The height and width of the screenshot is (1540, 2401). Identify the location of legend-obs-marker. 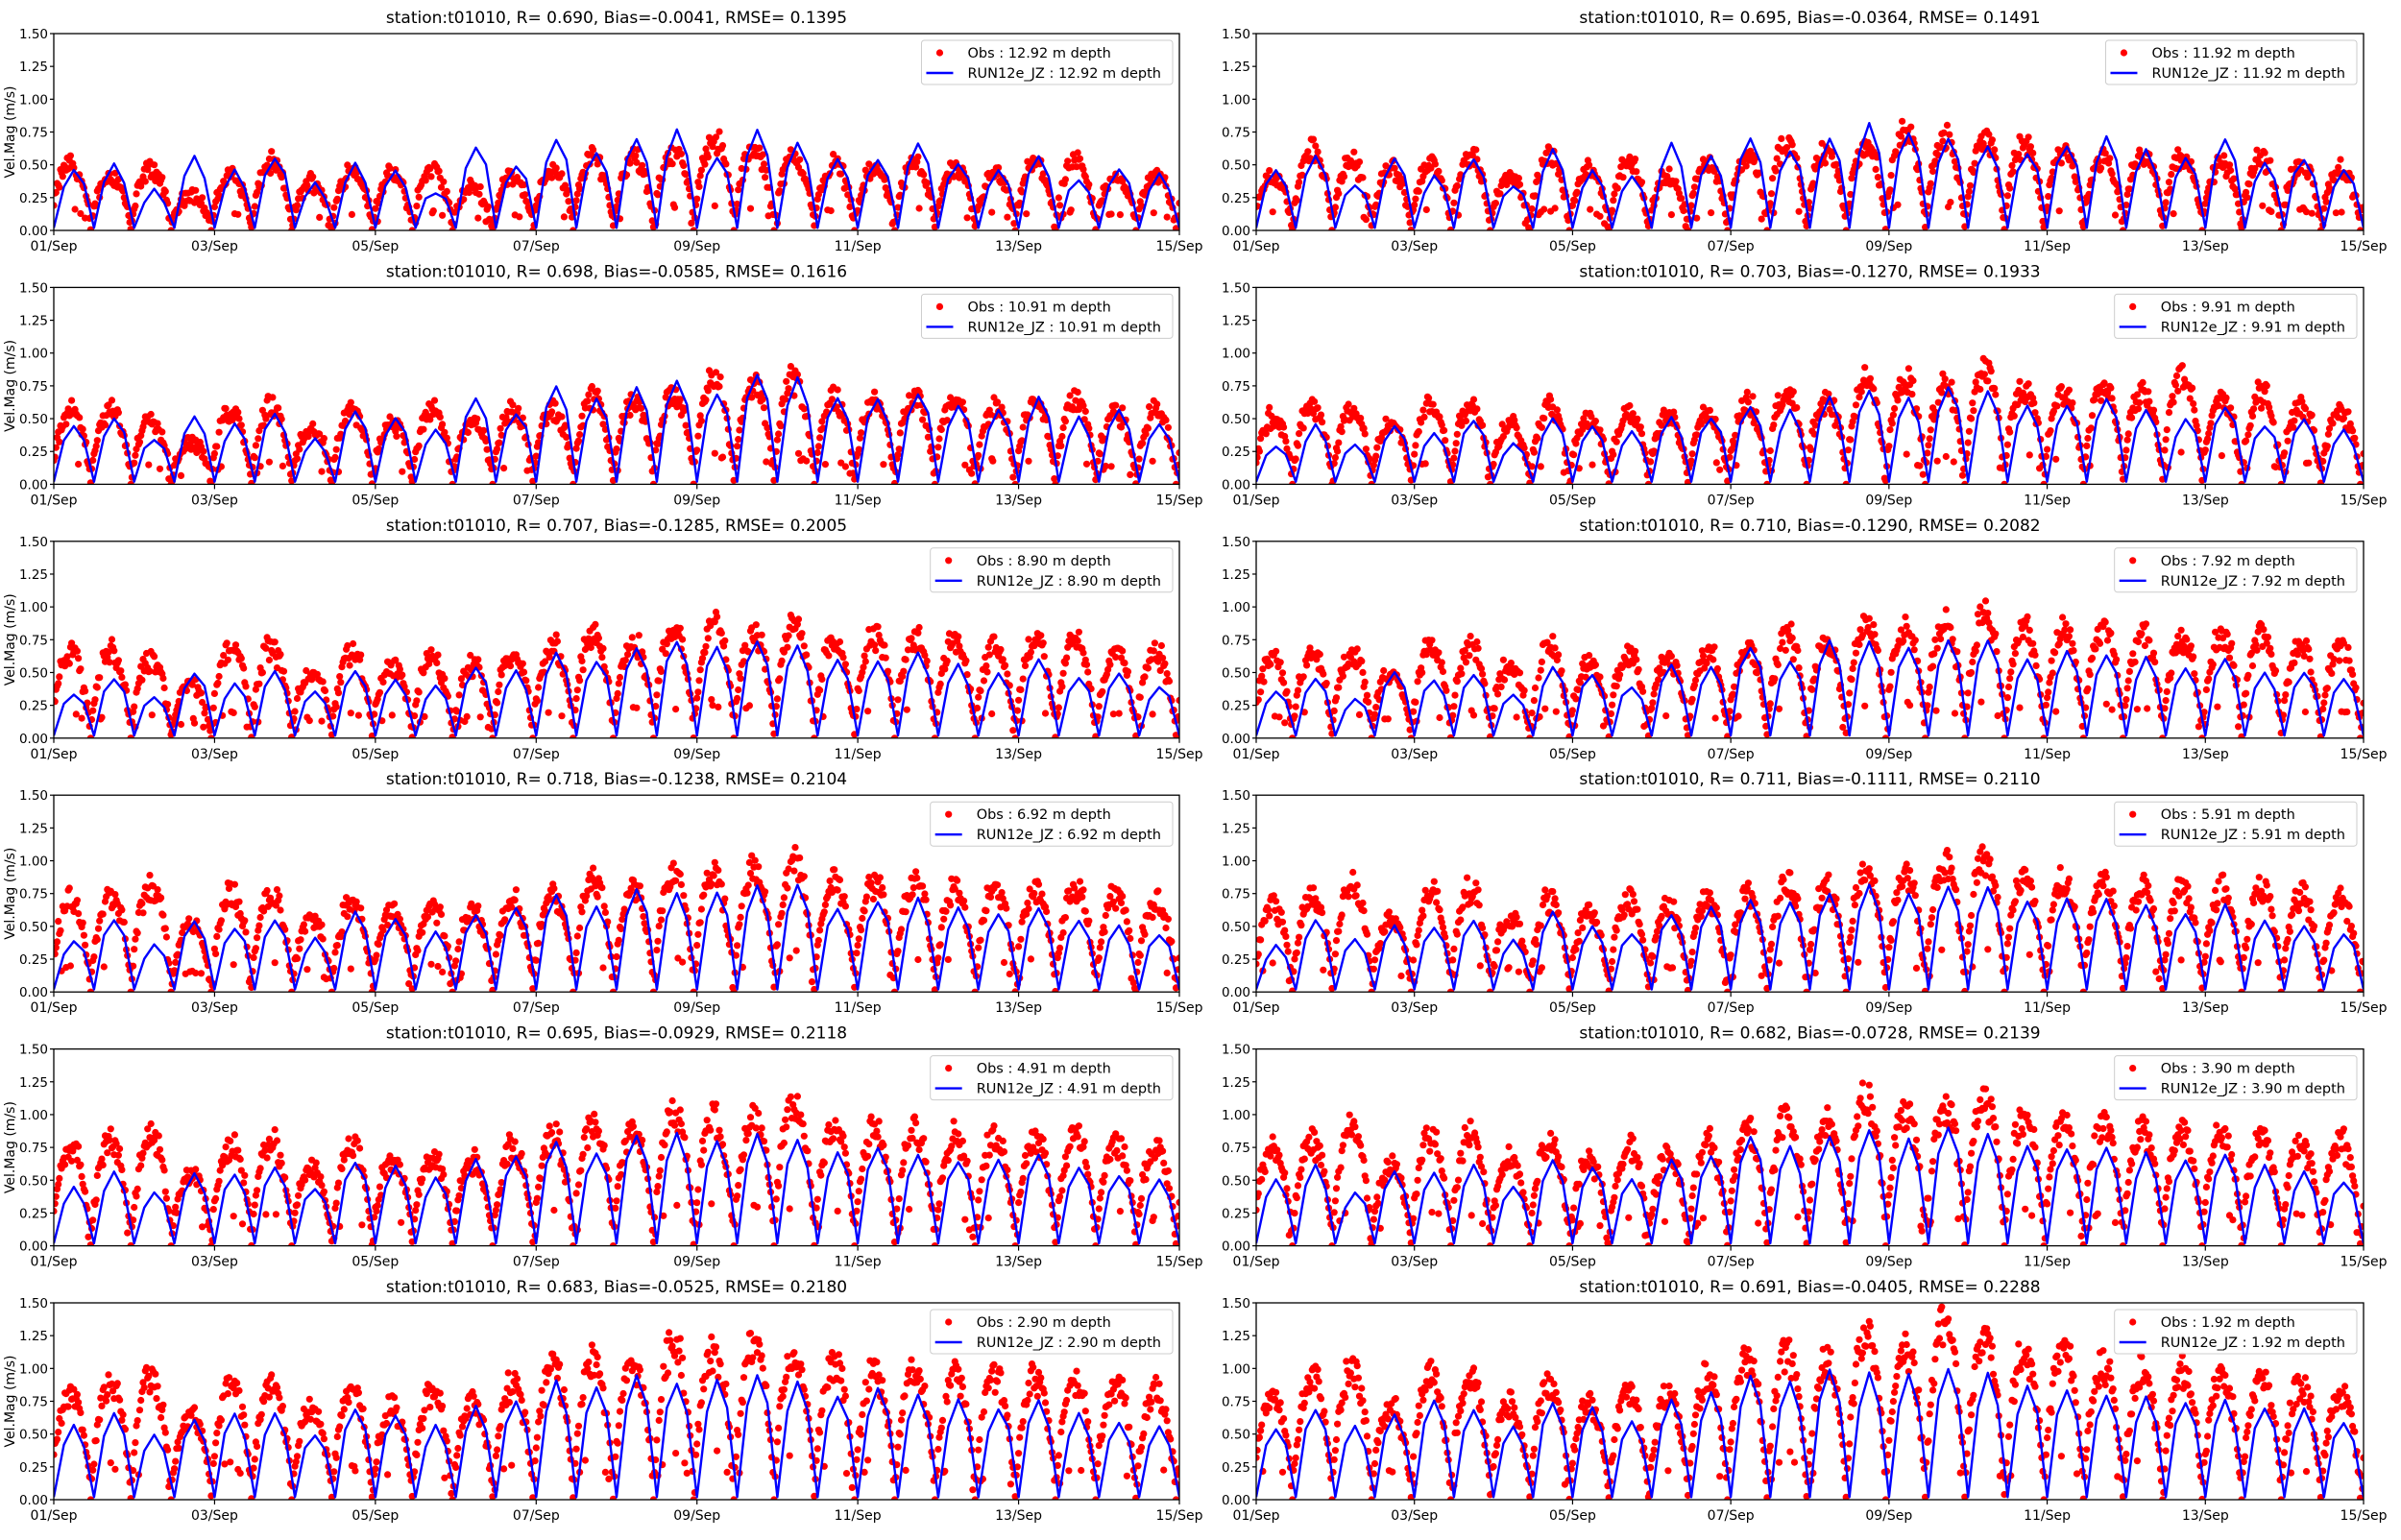
(2132, 307).